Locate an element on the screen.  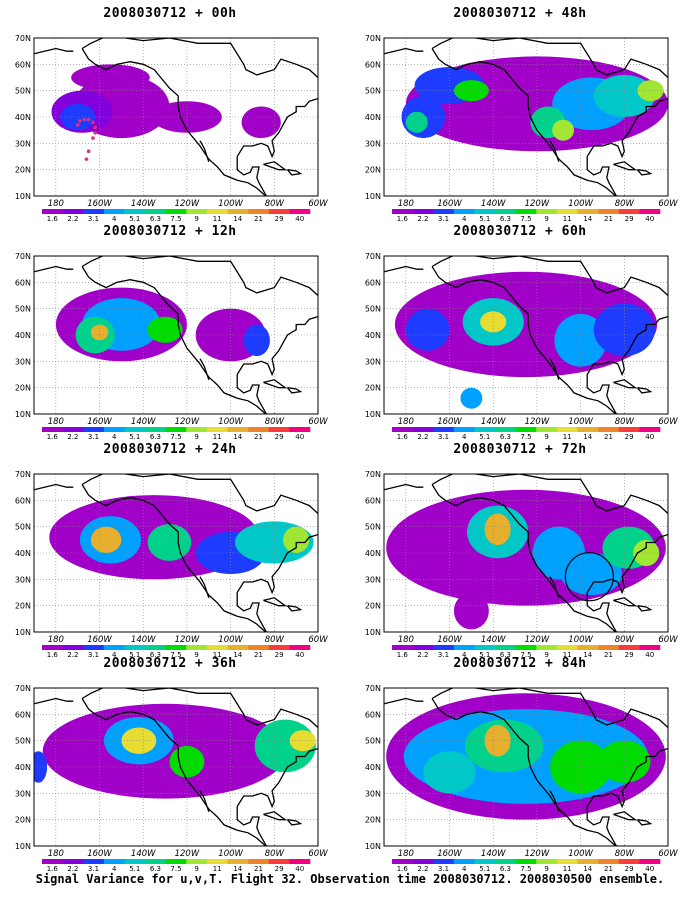
colorbar-label: 5.1 is located at coordinates (484, 219).